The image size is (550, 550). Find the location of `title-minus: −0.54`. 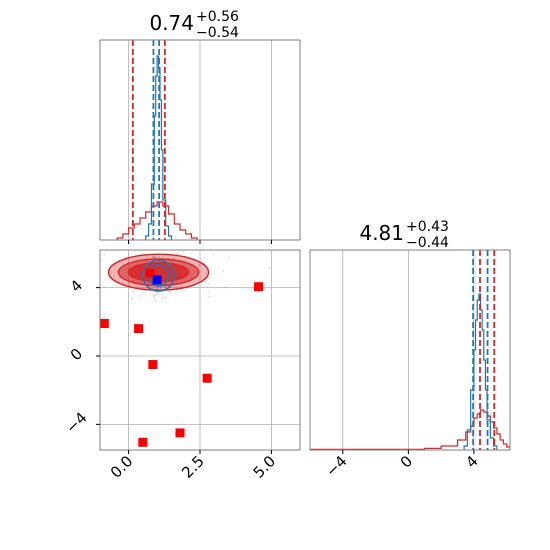

title-minus: −0.54 is located at coordinates (217, 33).